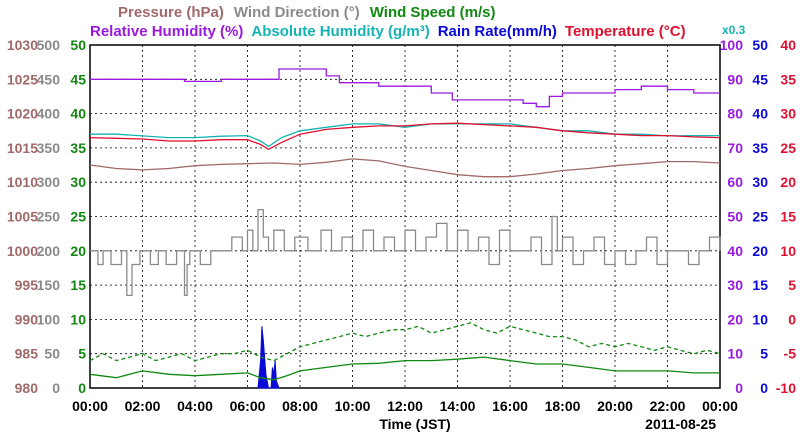 This screenshot has width=800, height=439. Describe the element at coordinates (27, 285) in the screenshot. I see `tick-label-pressure: 995` at that location.